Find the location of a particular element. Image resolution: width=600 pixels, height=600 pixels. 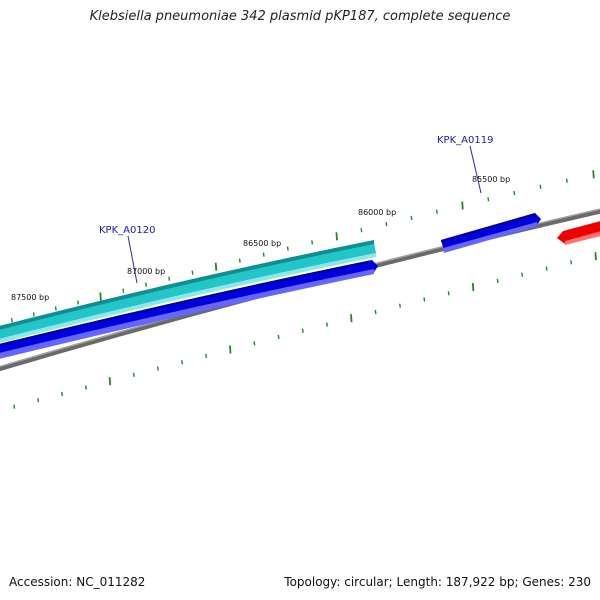

label-pointer-kpk-a0119 is located at coordinates (475, 169).